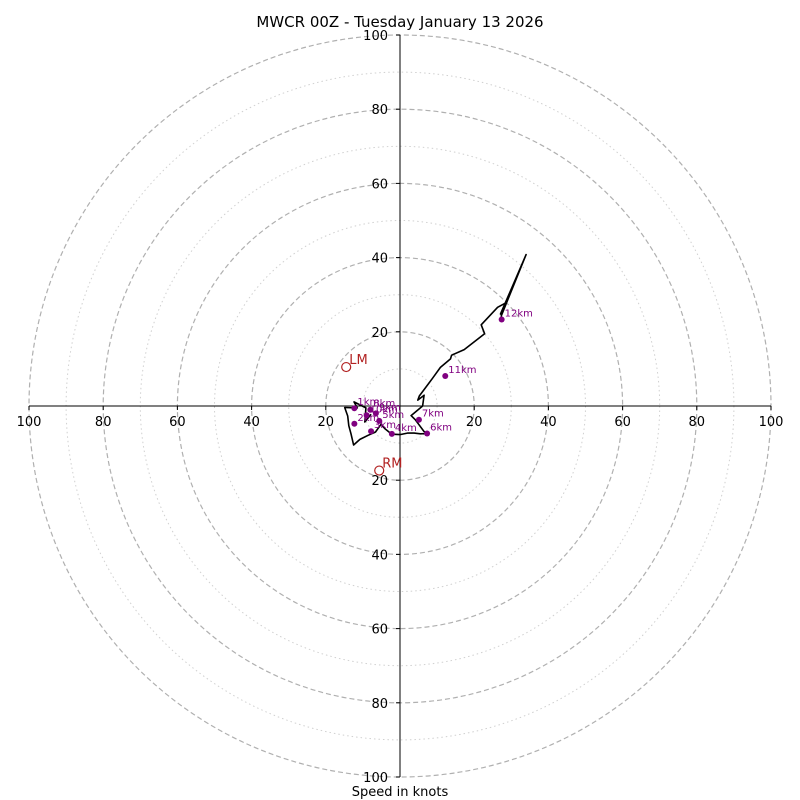  Describe the element at coordinates (406, 428) in the screenshot. I see `height-marker-label: 4km` at that location.